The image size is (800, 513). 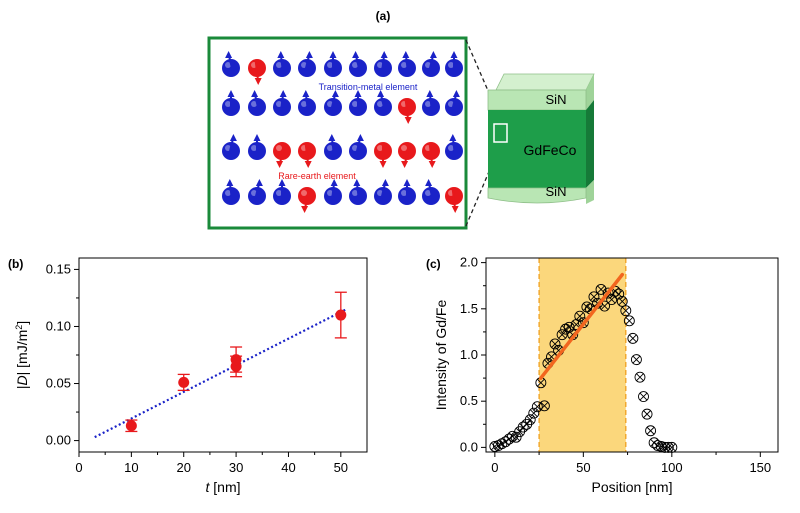 I want to click on panel-b-xlabel: t [nm], so click(x=222, y=487).